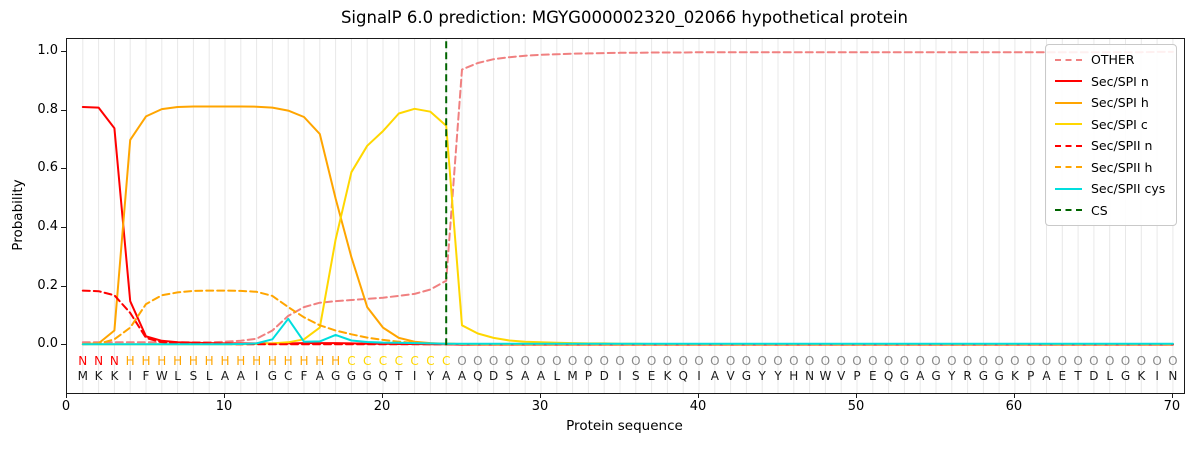 The width and height of the screenshot is (1200, 450). I want to click on y-tick-label: 0.0, so click(47, 344).